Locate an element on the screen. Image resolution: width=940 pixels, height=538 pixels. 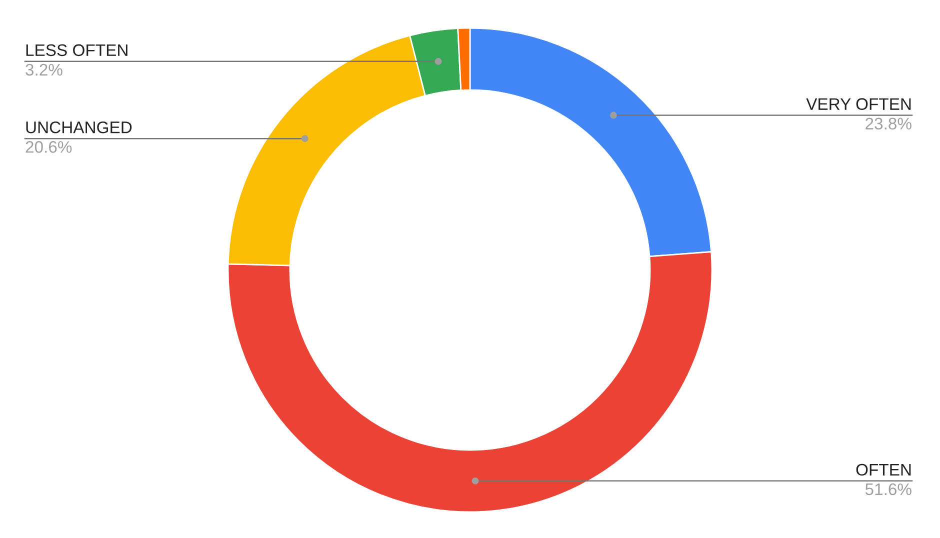
data-label: 3.2% is located at coordinates (44, 70).